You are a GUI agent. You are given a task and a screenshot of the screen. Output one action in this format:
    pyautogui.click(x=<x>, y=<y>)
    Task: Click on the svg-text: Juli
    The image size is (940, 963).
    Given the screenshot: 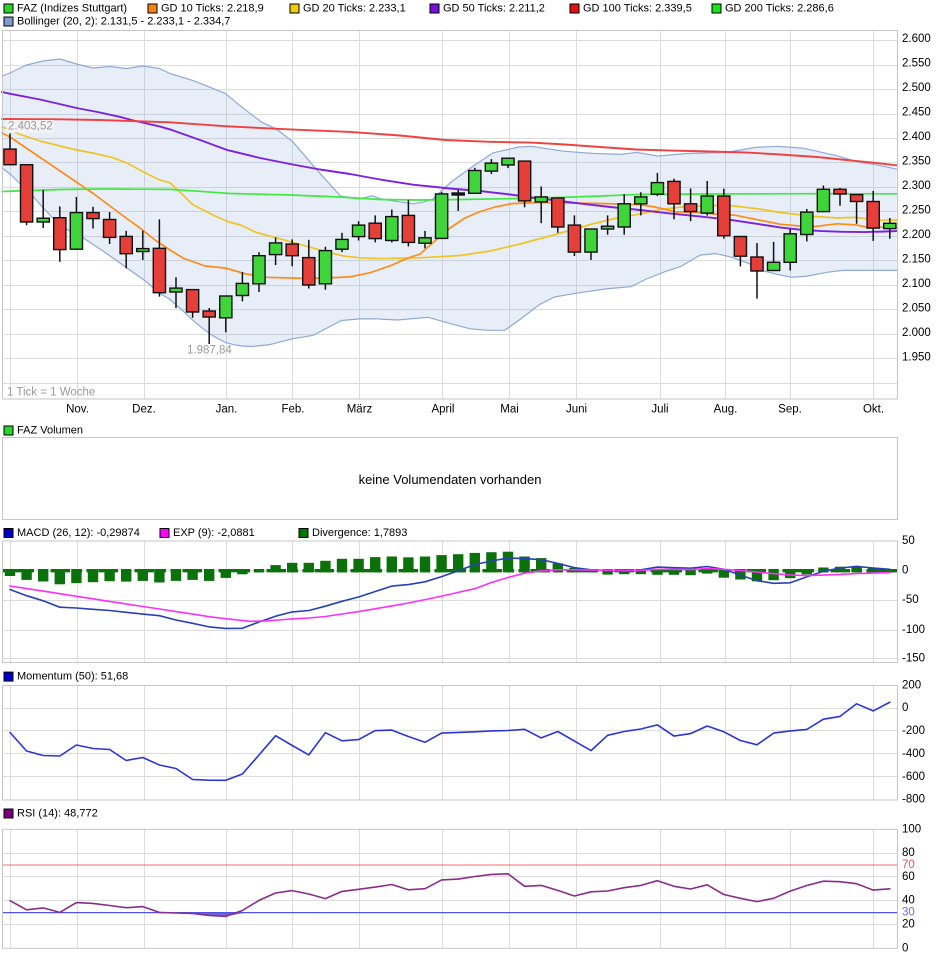 What is the action you would take?
    pyautogui.click(x=659, y=410)
    